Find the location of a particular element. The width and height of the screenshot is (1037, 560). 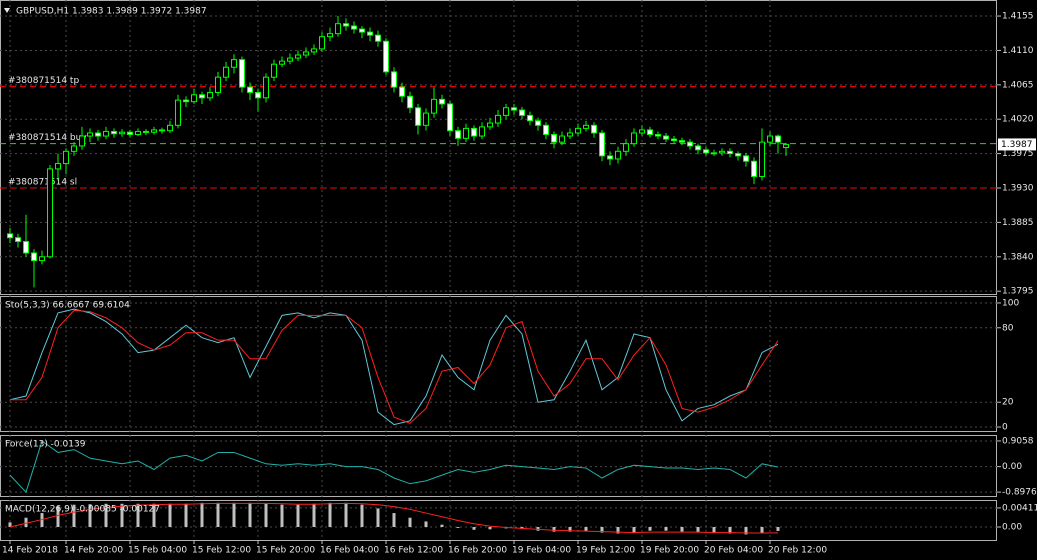

y-tick-label: 0.00 is located at coordinates (1012, 467).